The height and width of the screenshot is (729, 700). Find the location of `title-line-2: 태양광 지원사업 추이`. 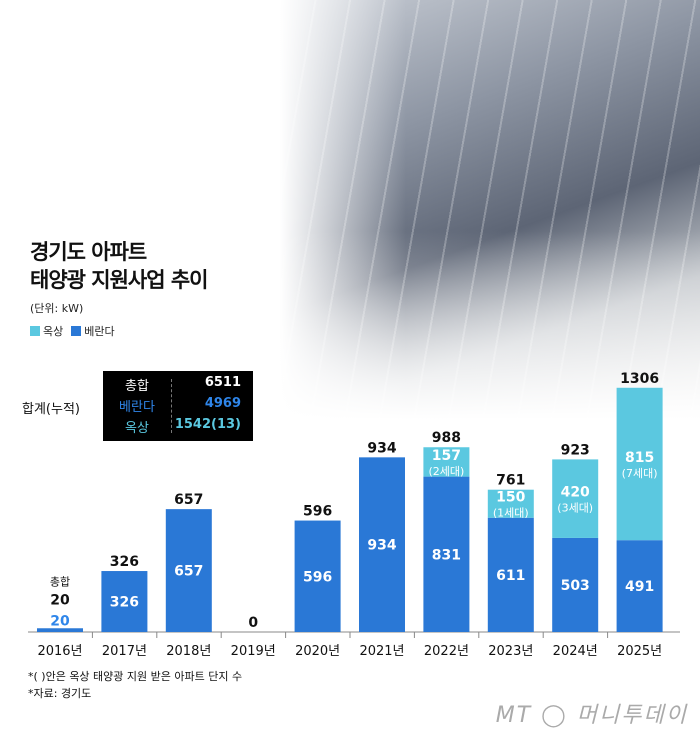

title-line-2: 태양광 지원사업 추이 is located at coordinates (119, 280).